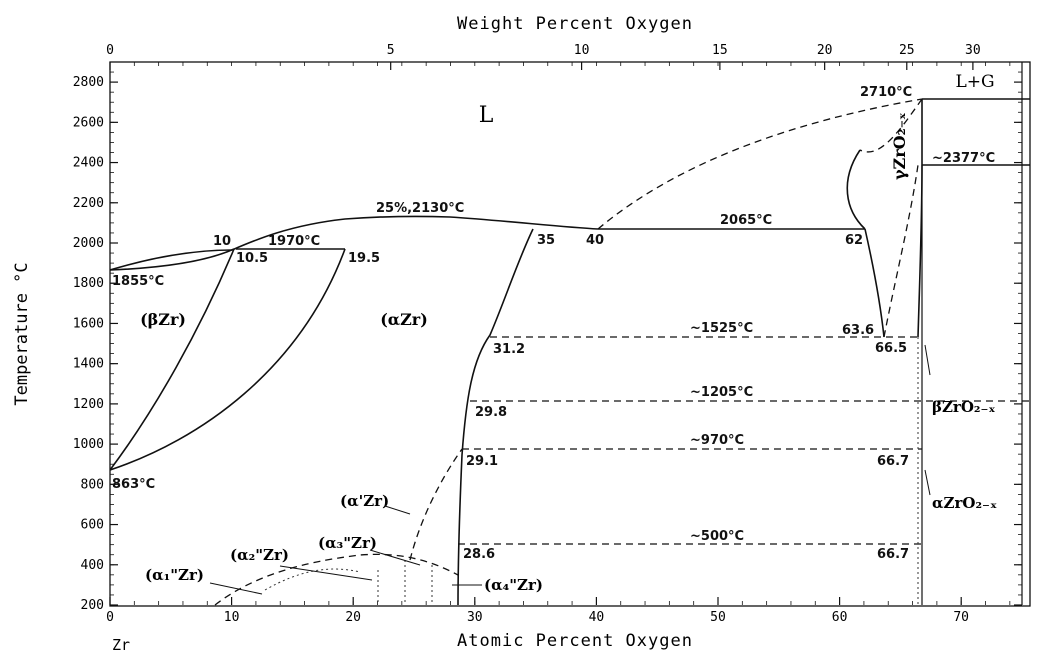 This screenshot has width=1040, height=653. What do you see at coordinates (92, 565) in the screenshot?
I see `left-tick-label: 400` at bounding box center [92, 565].